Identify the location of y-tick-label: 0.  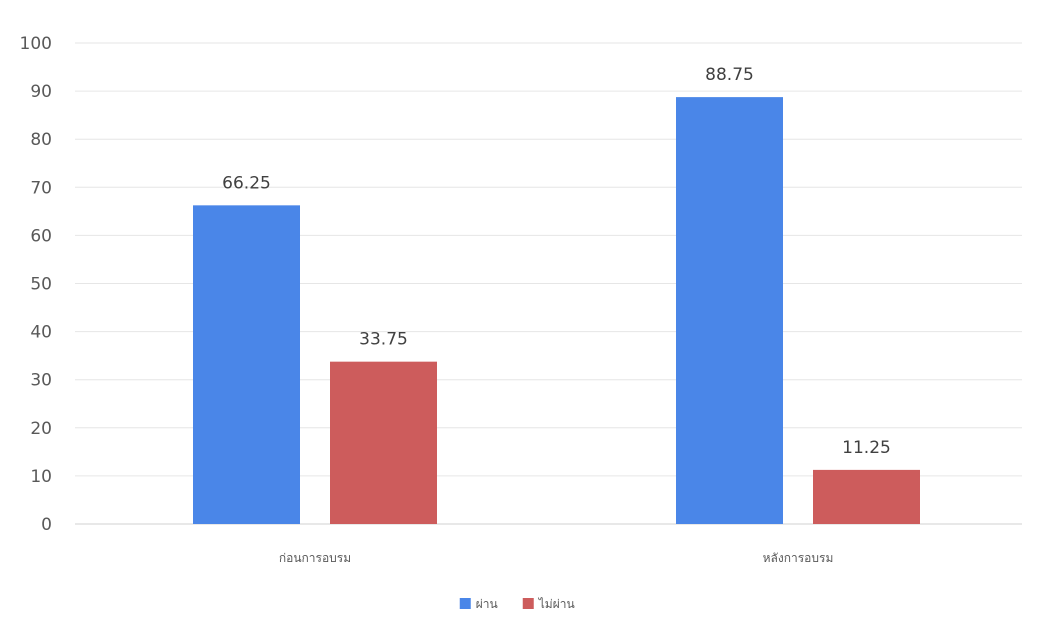
(46, 525).